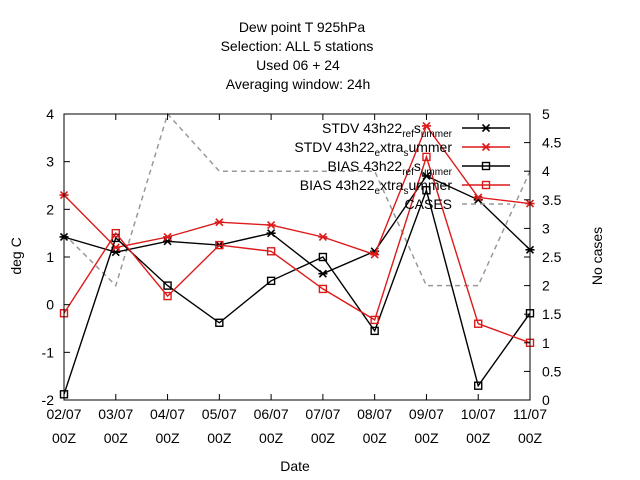 The image size is (640, 480). I want to click on y-tick-label: 0, so click(50, 305).